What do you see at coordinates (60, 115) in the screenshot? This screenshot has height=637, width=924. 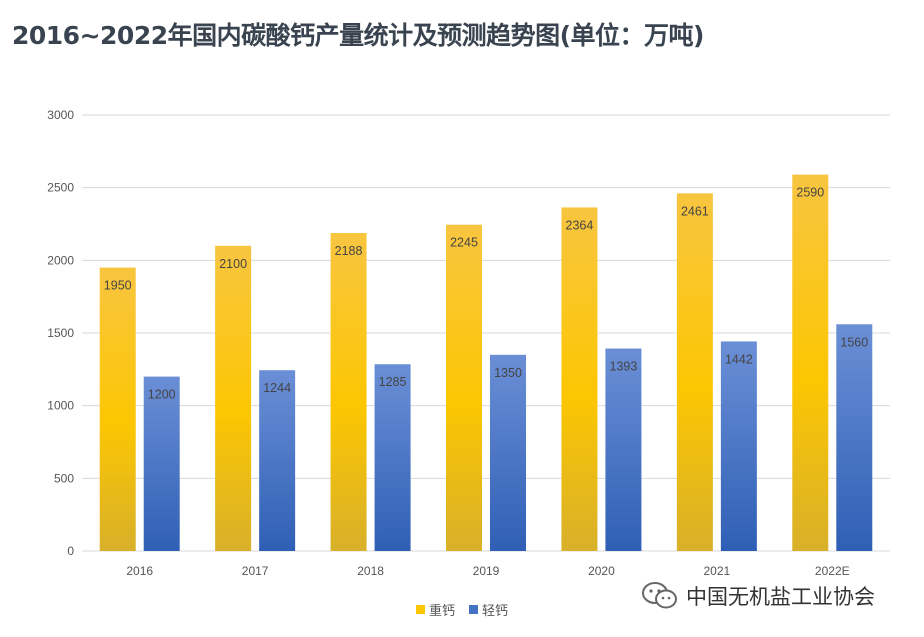 I see `y-tick-label: 3000` at bounding box center [60, 115].